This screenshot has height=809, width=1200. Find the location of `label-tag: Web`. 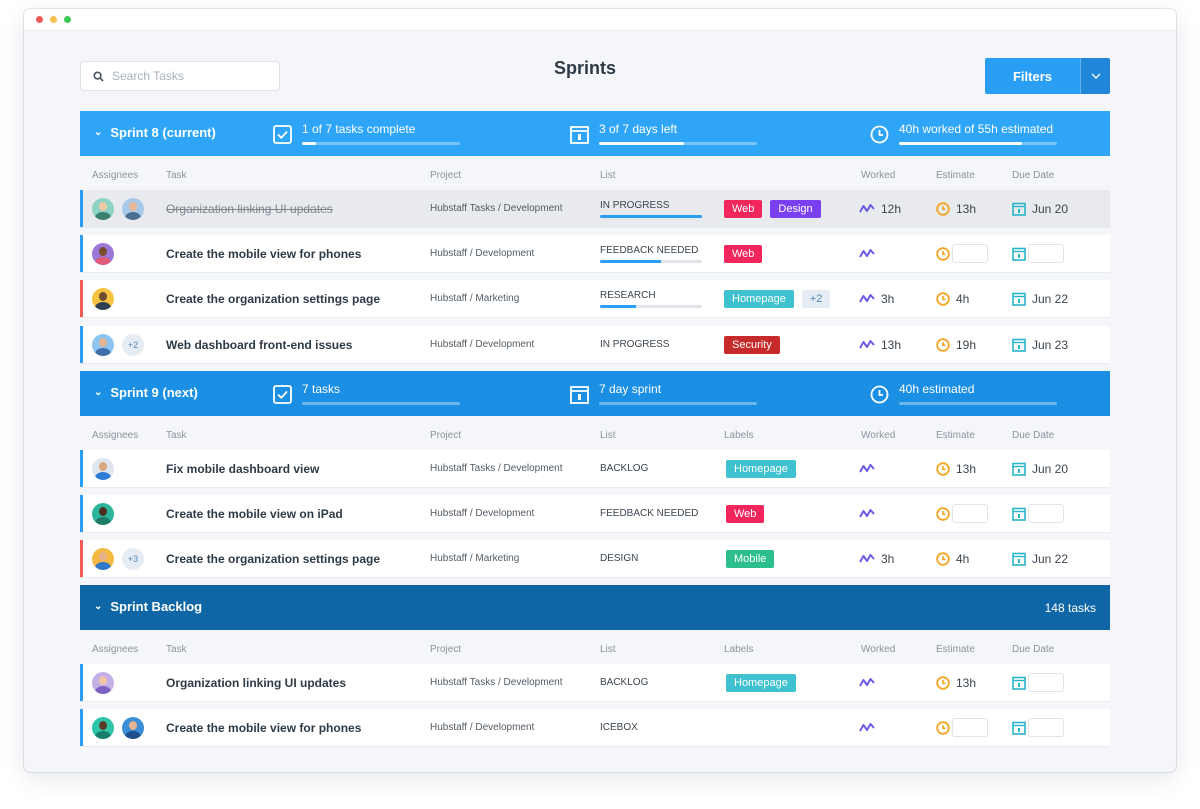

label-tag: Web is located at coordinates (745, 513).